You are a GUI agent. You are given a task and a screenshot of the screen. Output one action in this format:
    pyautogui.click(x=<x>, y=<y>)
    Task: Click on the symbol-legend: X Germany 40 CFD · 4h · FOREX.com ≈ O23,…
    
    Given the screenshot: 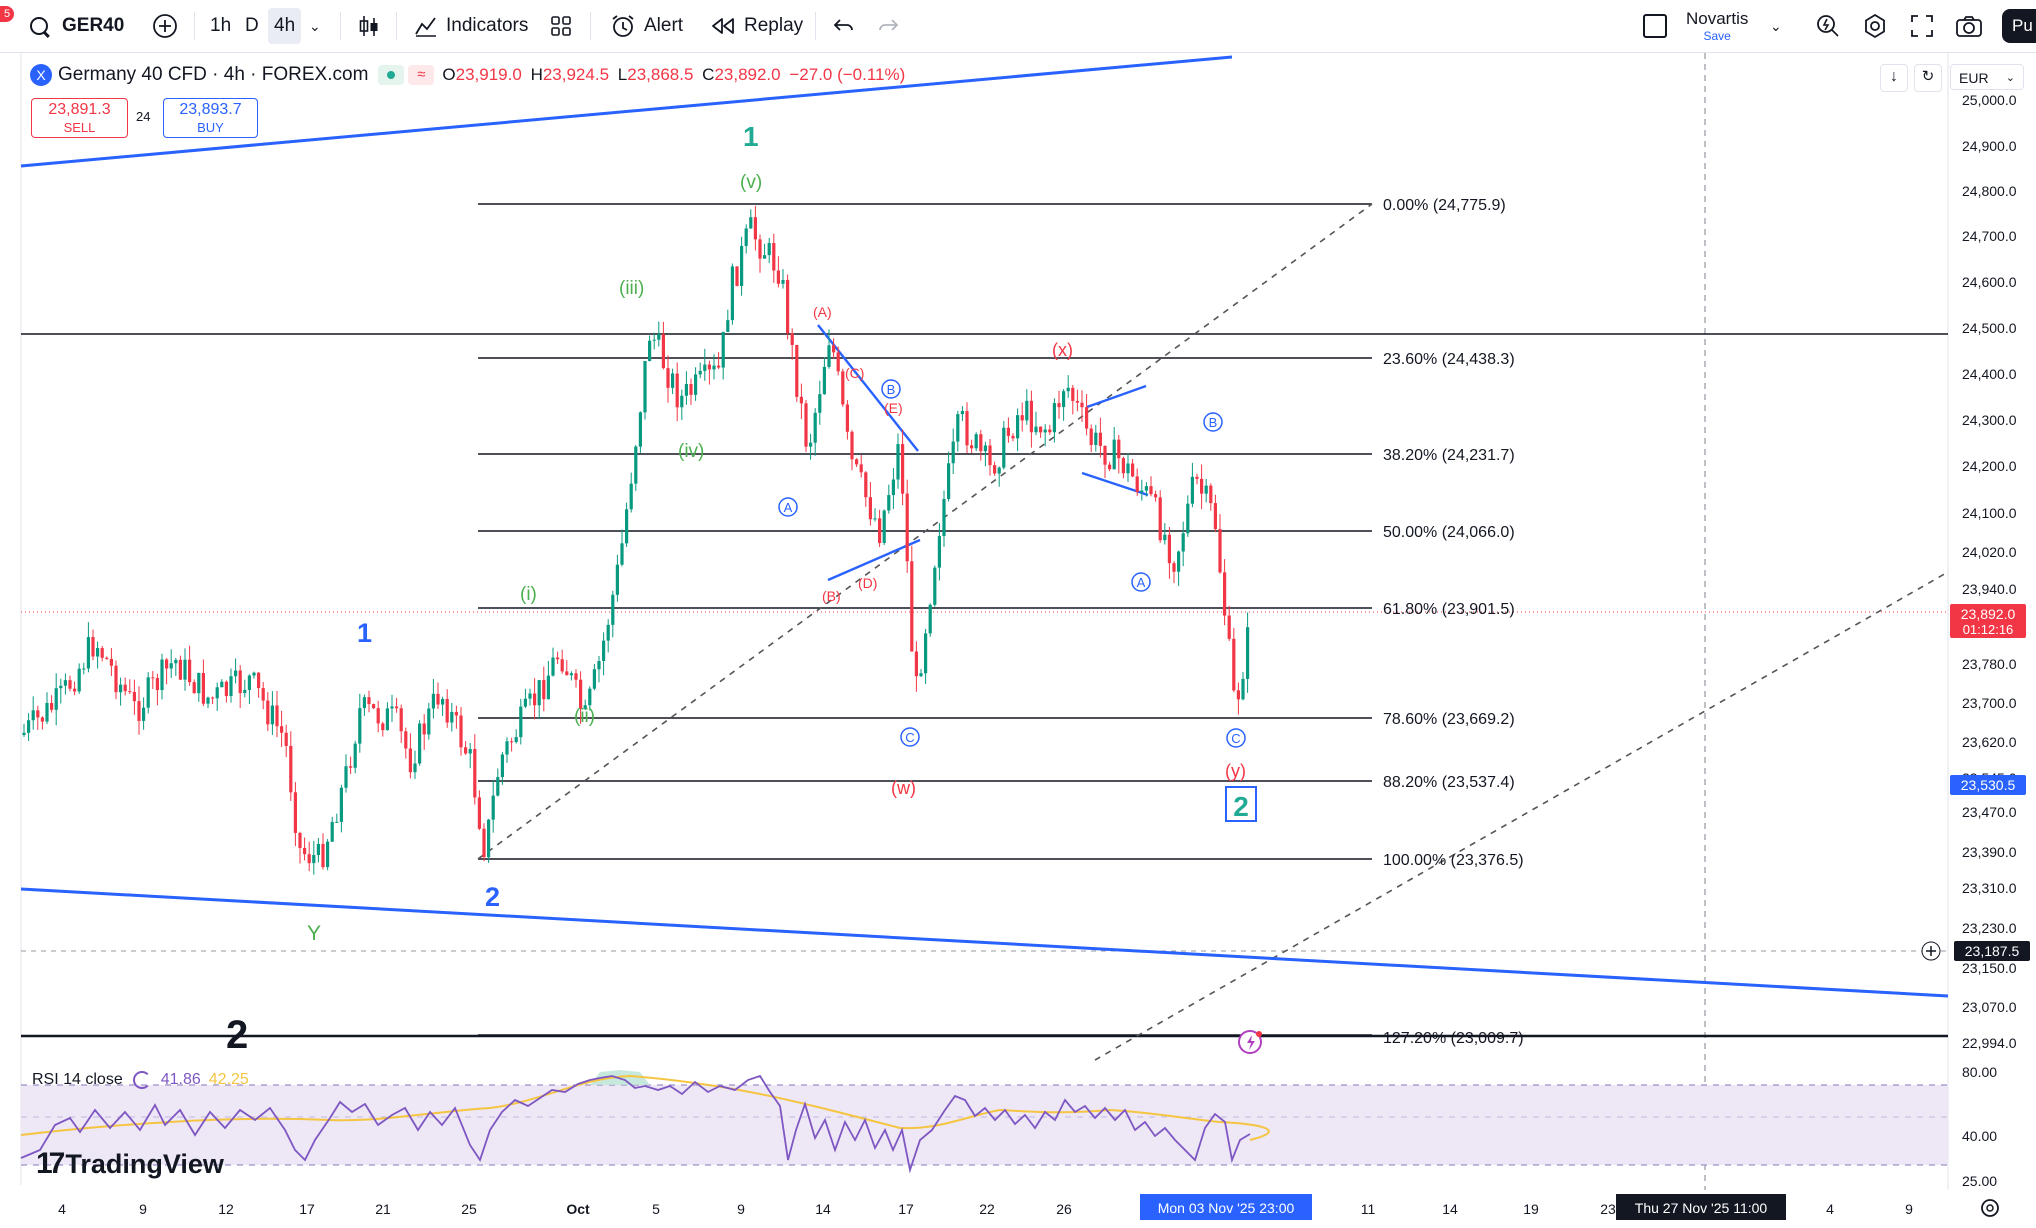 What is the action you would take?
    pyautogui.click(x=467, y=75)
    